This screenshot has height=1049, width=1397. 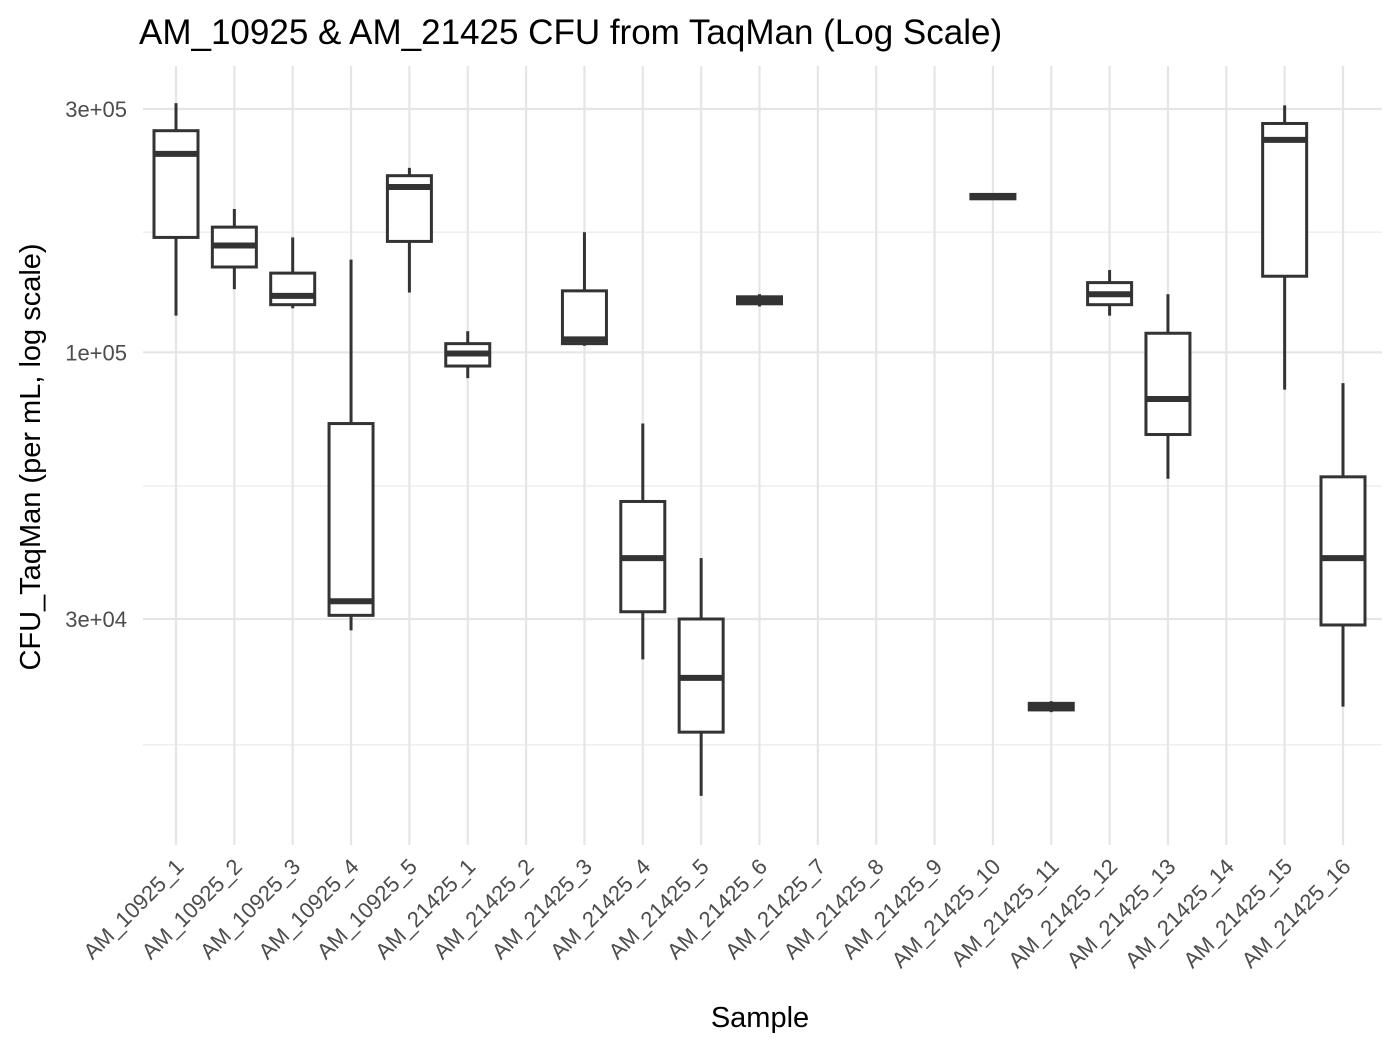 What do you see at coordinates (31, 456) in the screenshot?
I see `y-axis-title: CFU_TaqMan (per mL, log scale)` at bounding box center [31, 456].